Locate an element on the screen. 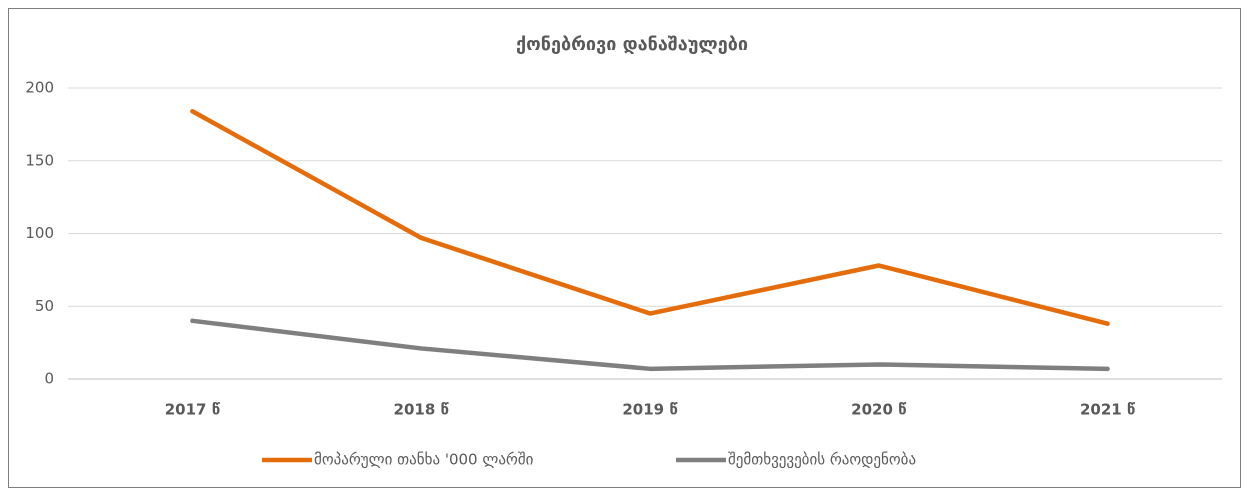 The width and height of the screenshot is (1249, 495). x-tick-label: 2018 წ is located at coordinates (421, 410).